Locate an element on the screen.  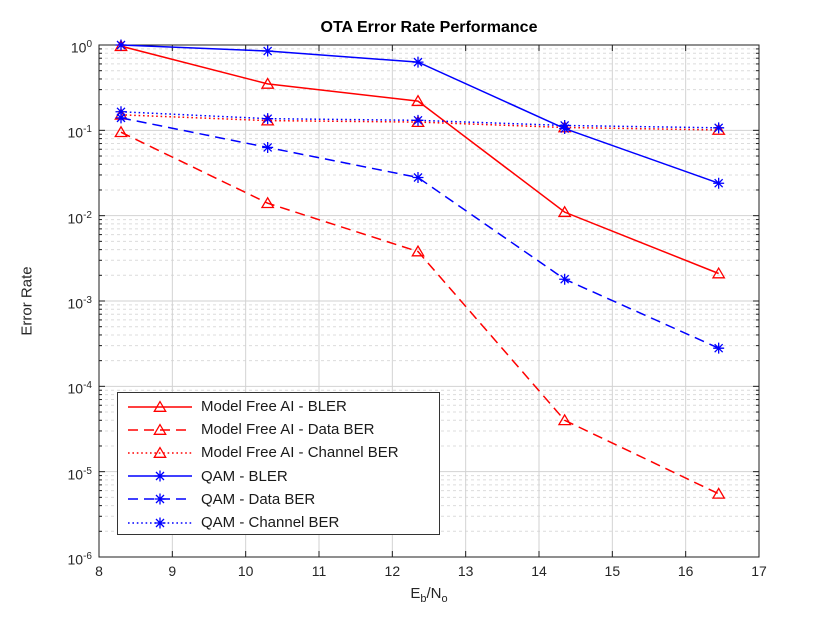
x-tick-label: 15 is located at coordinates (612, 571).